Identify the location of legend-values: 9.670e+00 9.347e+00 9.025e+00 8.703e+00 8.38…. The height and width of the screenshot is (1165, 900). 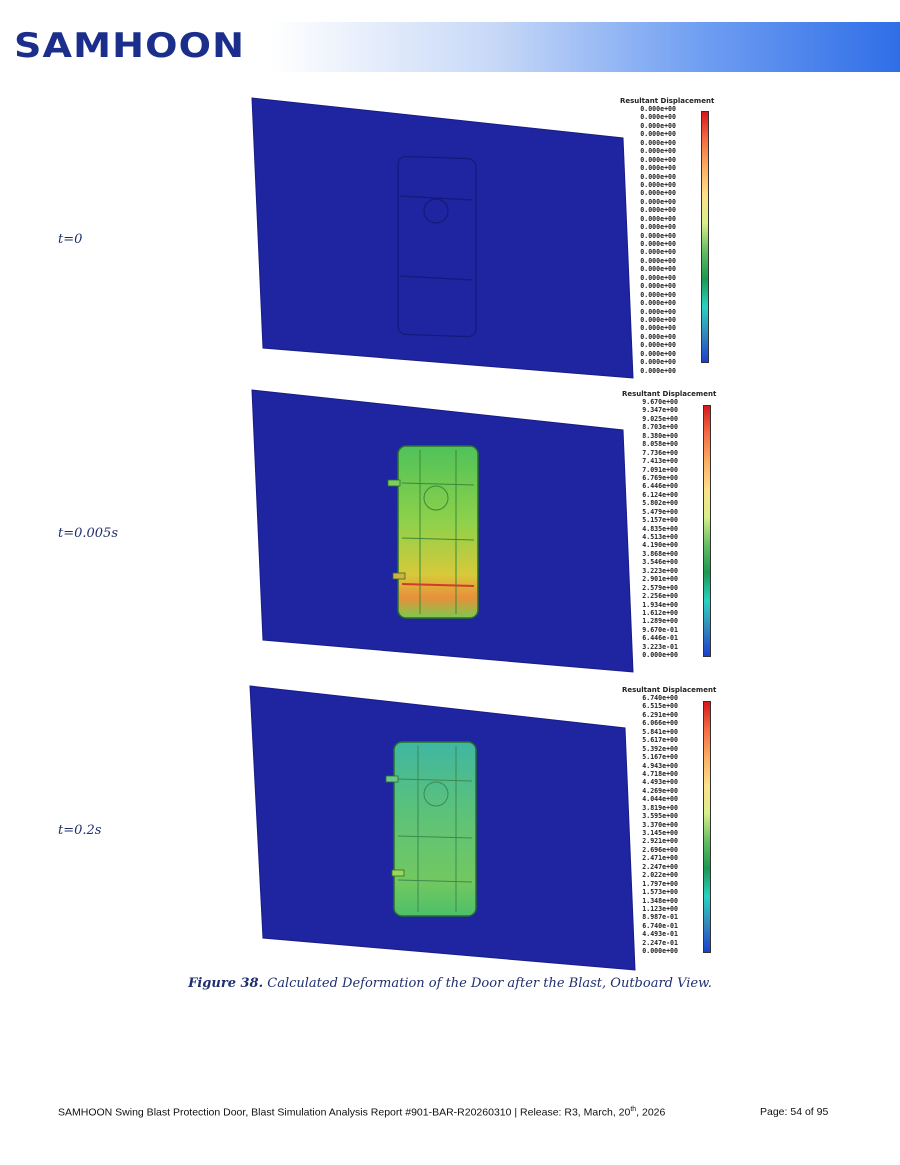
(648, 529).